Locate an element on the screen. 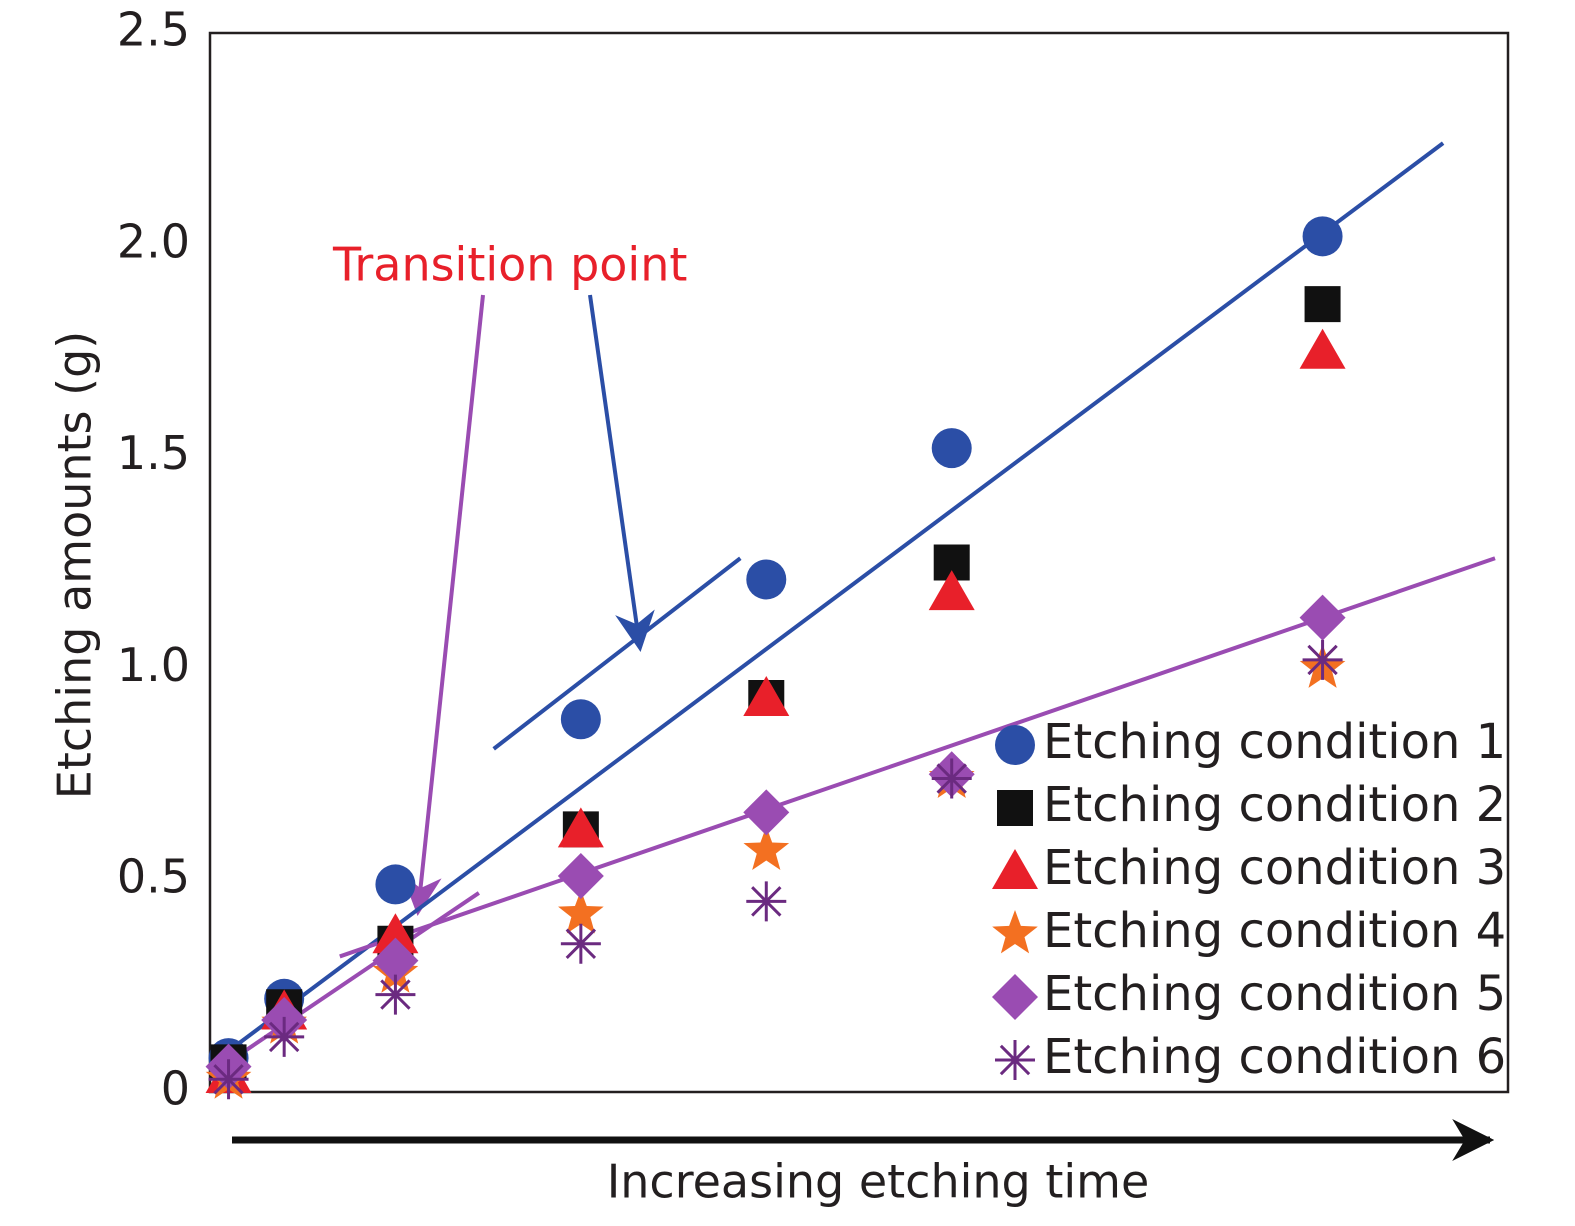 This screenshot has height=1226, width=1575. y-tick-label: 1.0 is located at coordinates (153, 665).